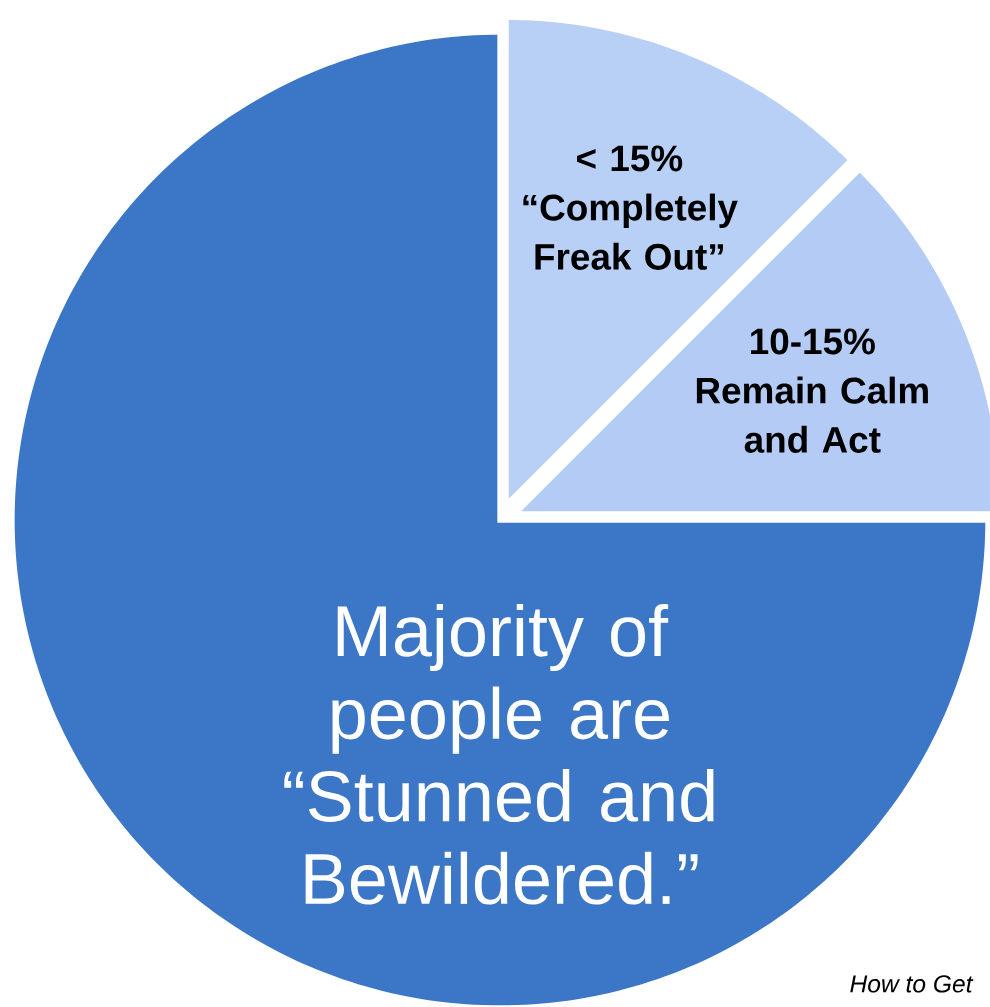  Describe the element at coordinates (912, 984) in the screenshot. I see `text: How to Get` at that location.